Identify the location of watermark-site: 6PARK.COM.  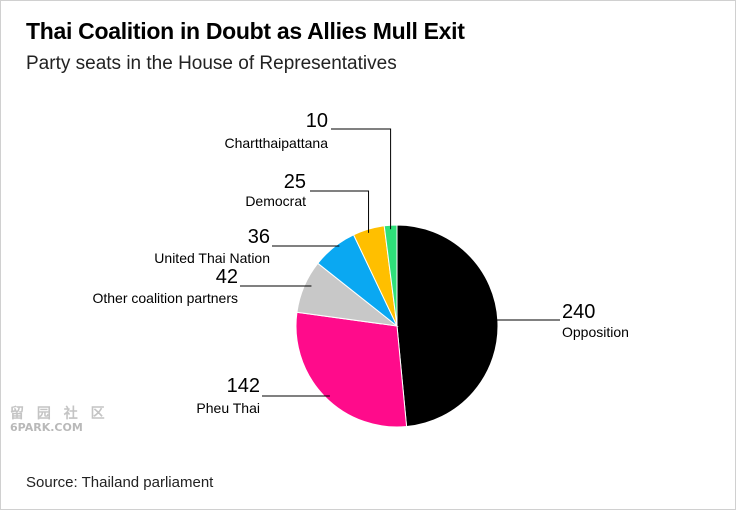
(46, 427).